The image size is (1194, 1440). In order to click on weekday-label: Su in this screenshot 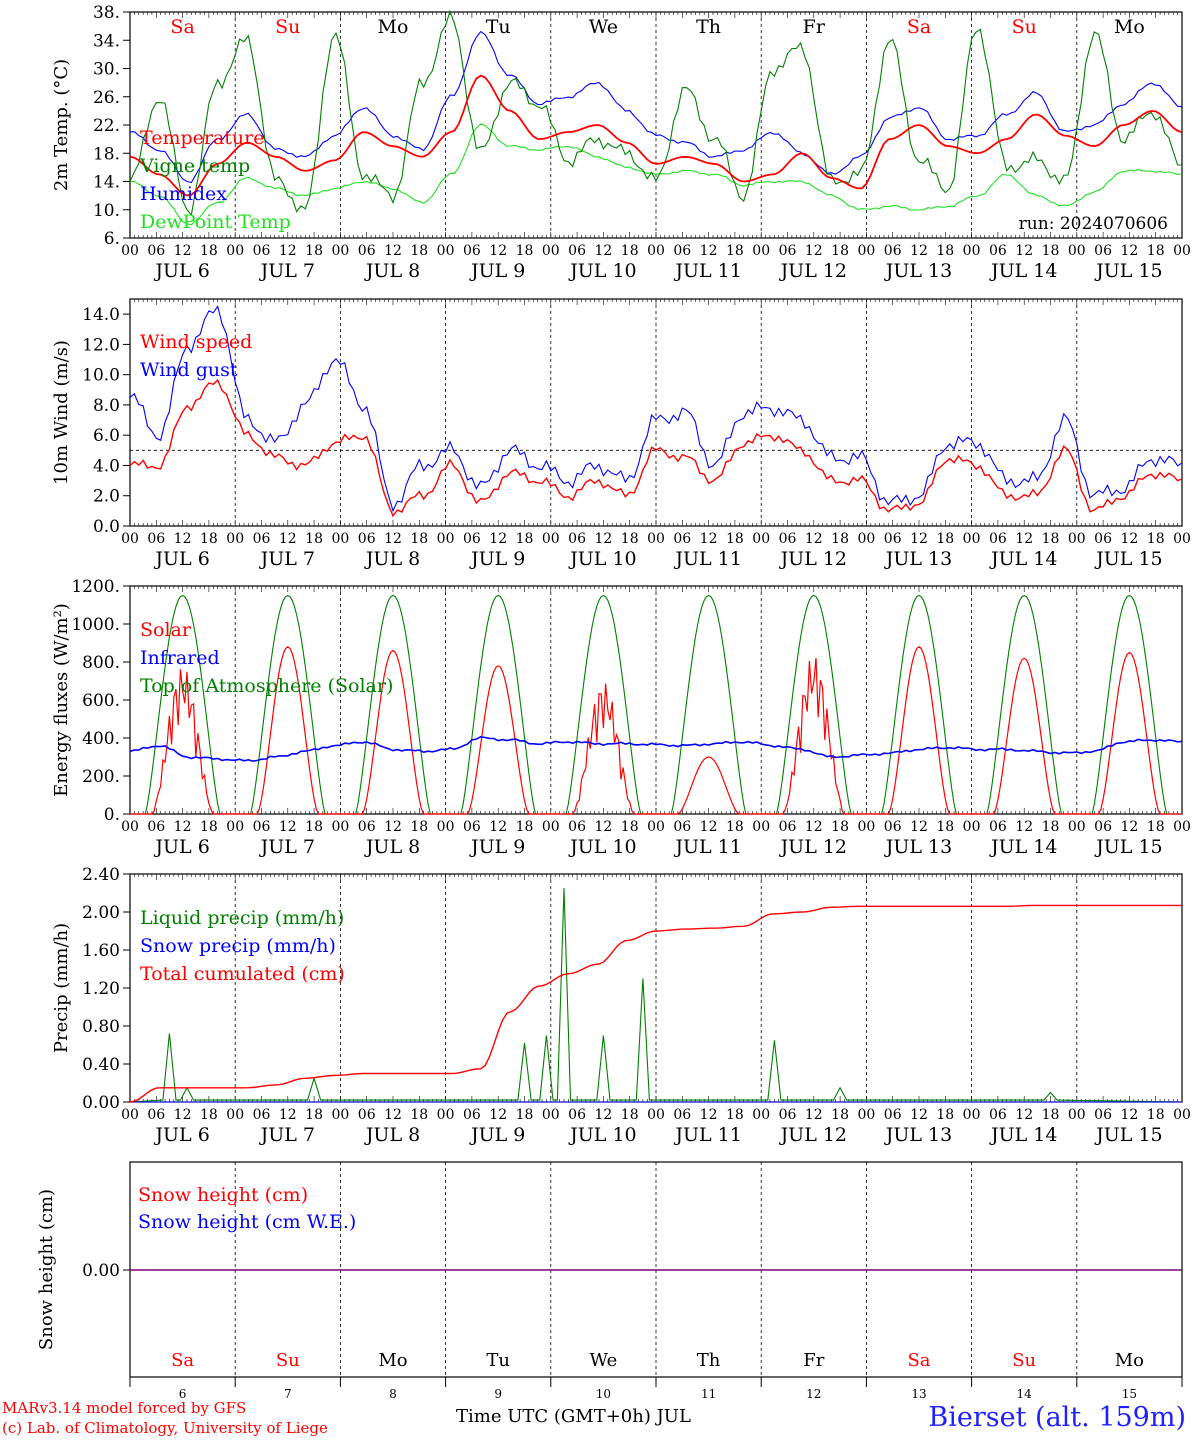, I will do `click(1024, 27)`.